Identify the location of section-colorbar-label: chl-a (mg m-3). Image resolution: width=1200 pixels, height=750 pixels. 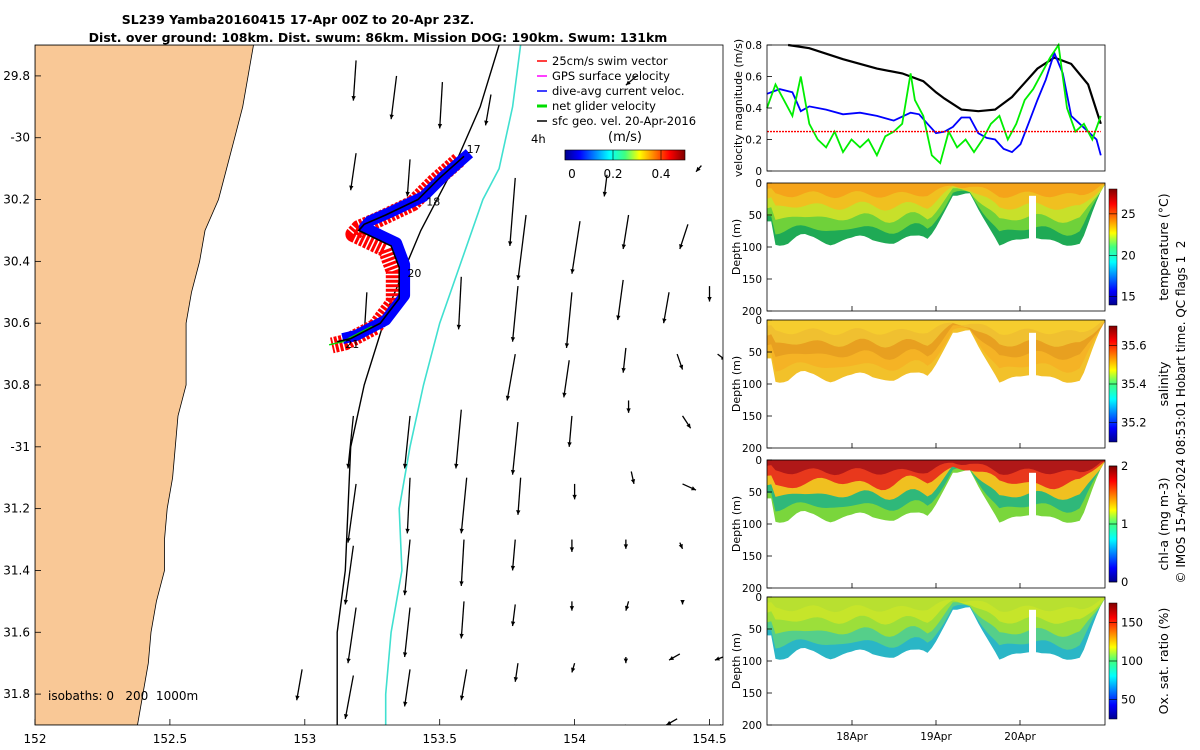
(1163, 524).